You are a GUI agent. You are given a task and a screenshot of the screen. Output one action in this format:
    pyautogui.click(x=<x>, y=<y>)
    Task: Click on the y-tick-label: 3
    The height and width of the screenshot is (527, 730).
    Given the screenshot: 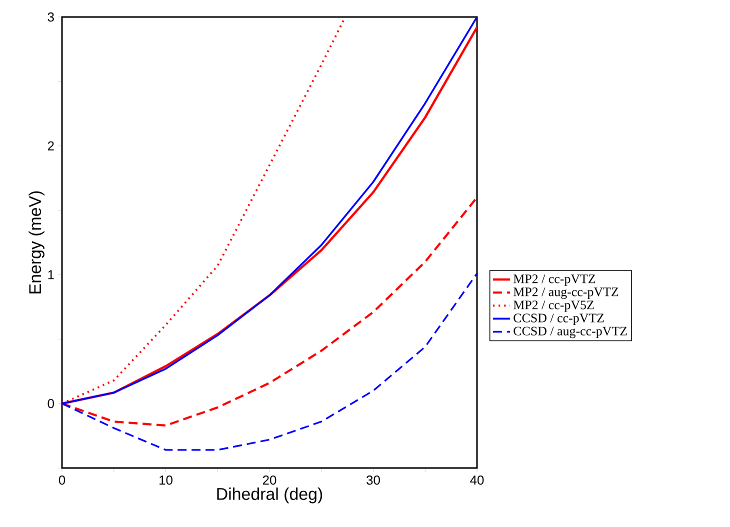 What is the action you would take?
    pyautogui.click(x=51, y=17)
    